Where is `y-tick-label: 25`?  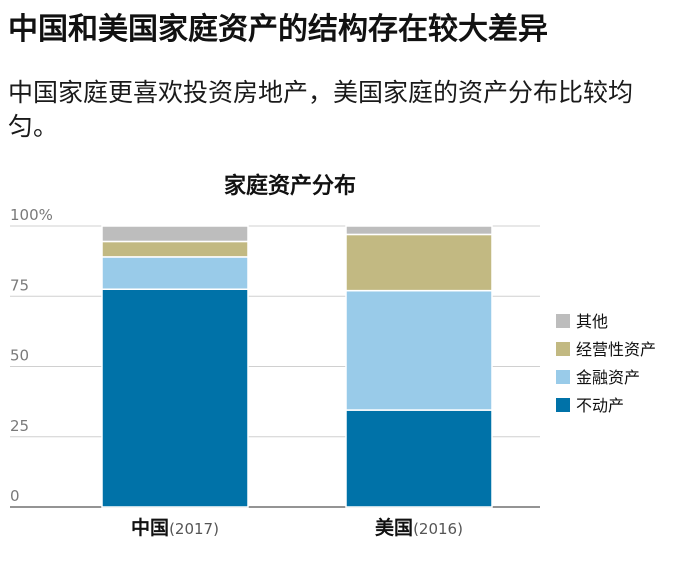
y-tick-label: 25 is located at coordinates (19, 426).